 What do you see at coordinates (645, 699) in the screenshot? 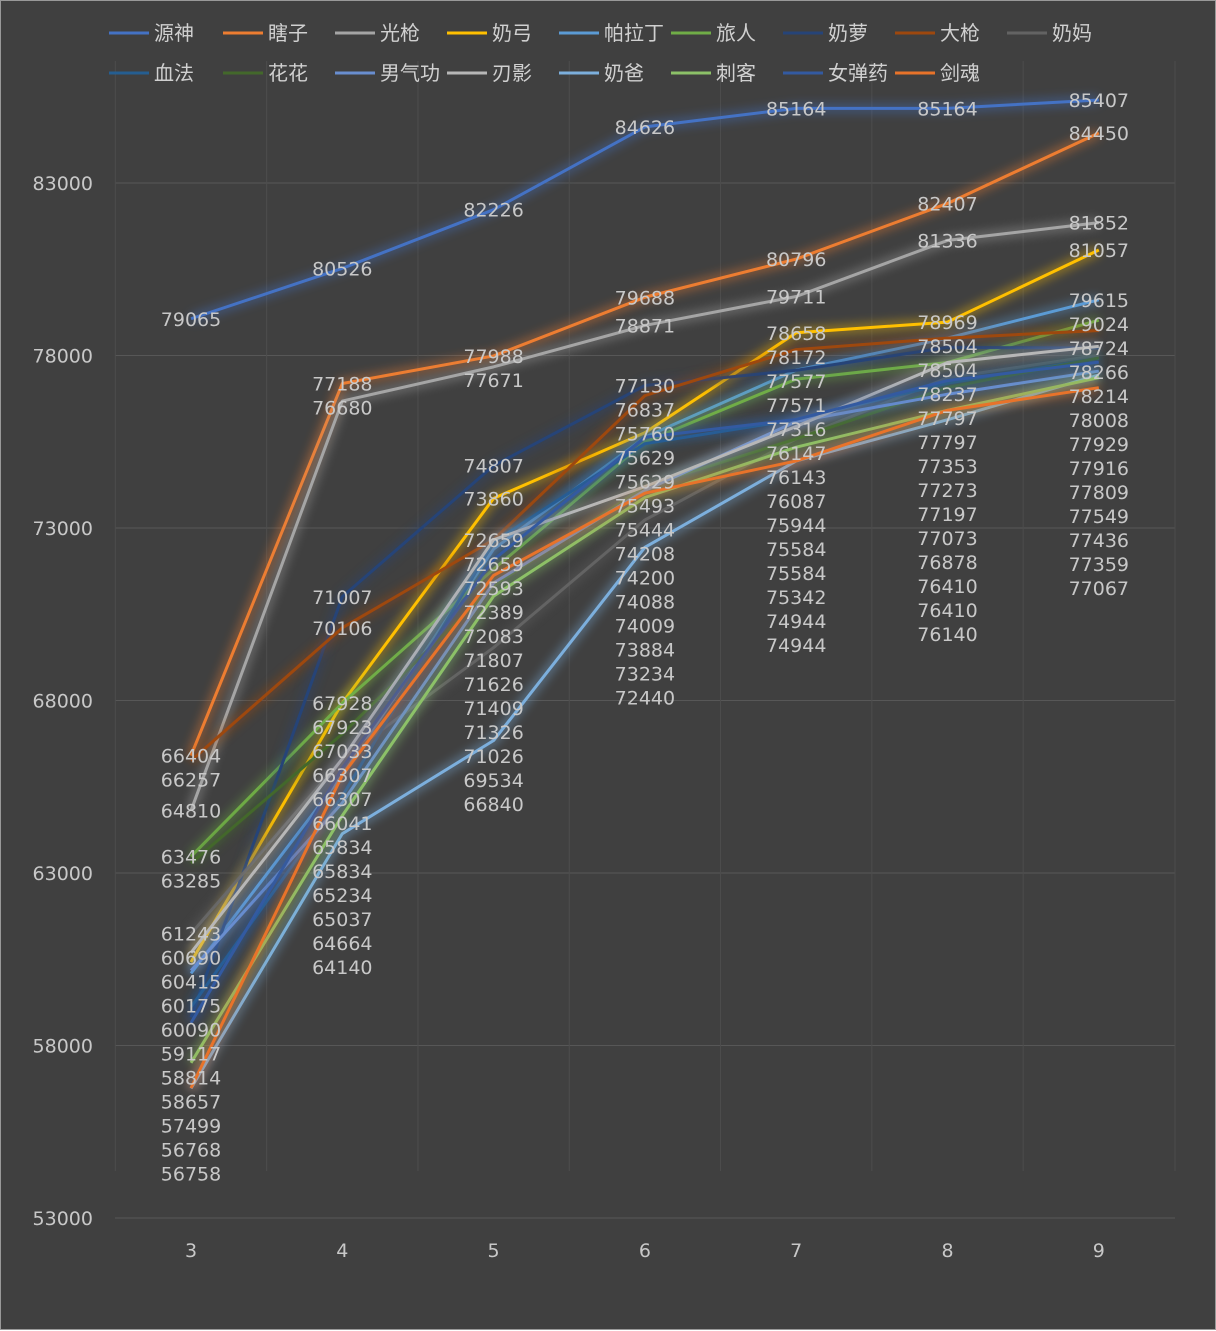
I see `data-label: 72440` at bounding box center [645, 699].